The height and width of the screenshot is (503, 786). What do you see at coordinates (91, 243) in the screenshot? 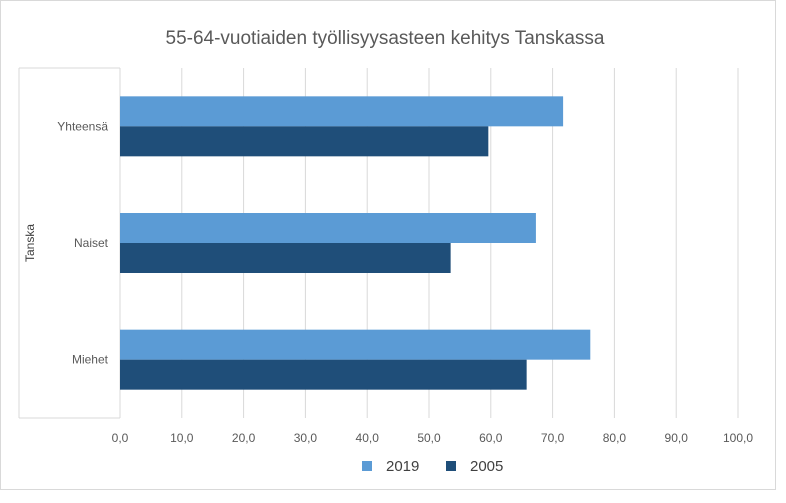
I see `category-label: Naiset` at bounding box center [91, 243].